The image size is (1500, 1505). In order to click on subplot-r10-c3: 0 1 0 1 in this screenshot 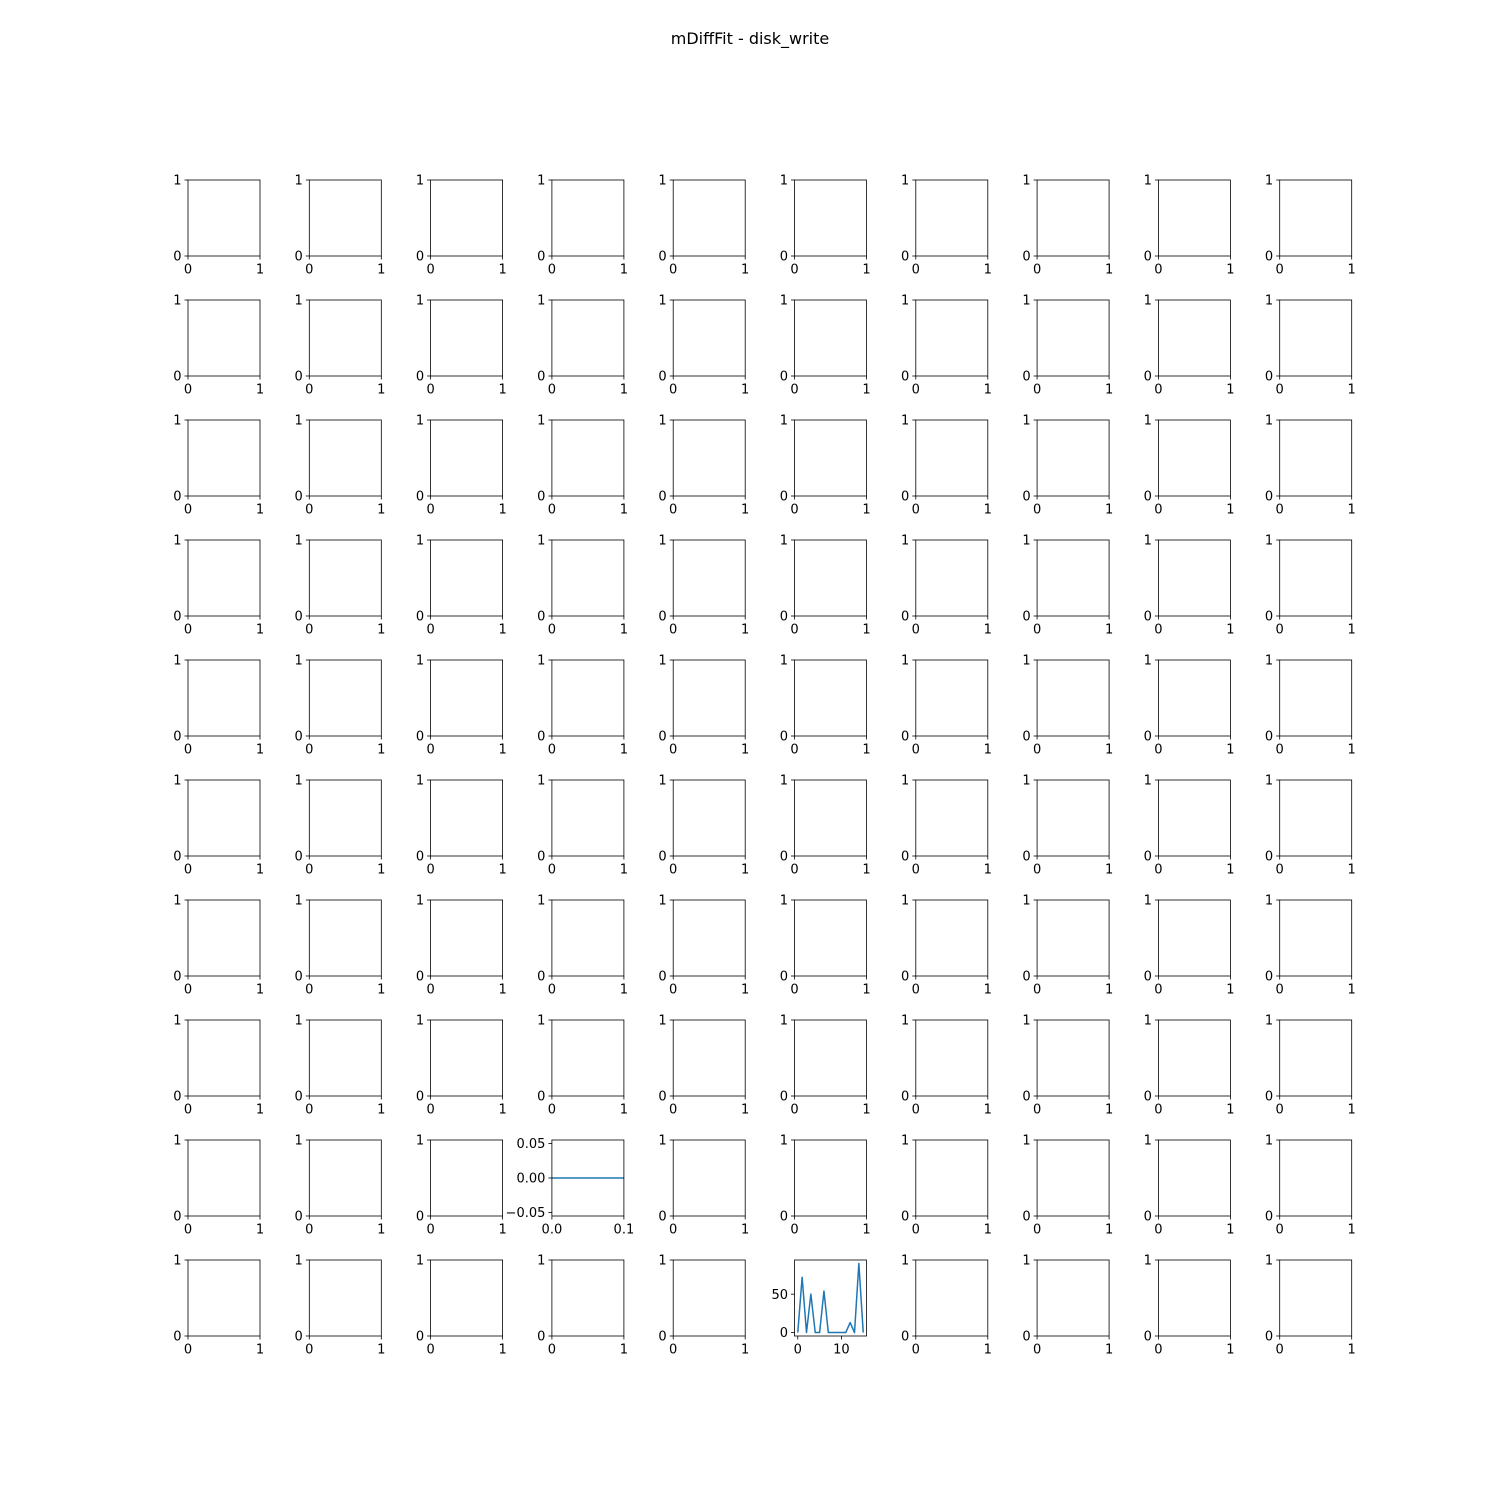, I will do `click(461, 1306)`.